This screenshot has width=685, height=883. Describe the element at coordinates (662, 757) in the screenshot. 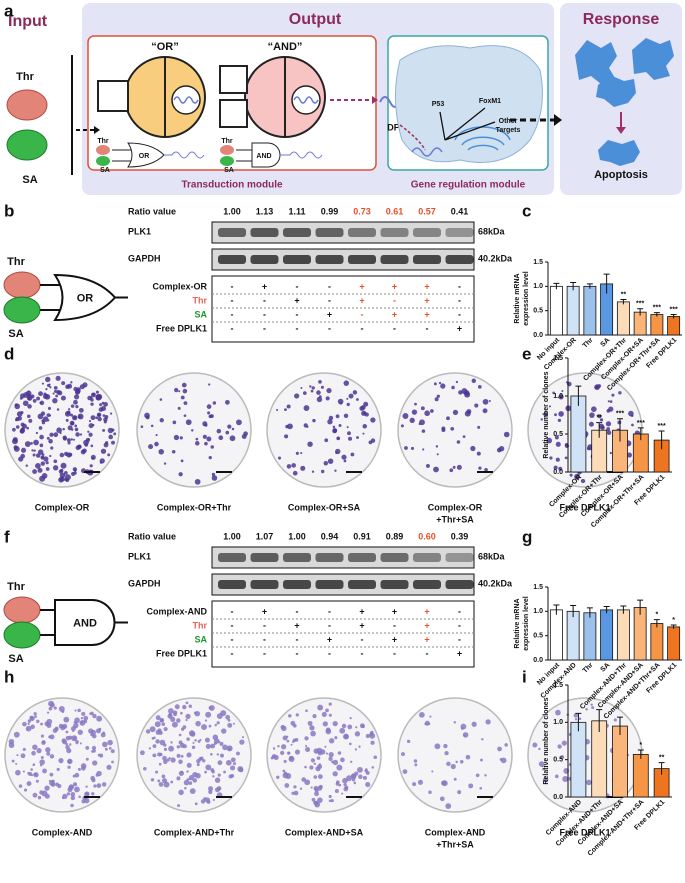

I see `significance: **` at that location.